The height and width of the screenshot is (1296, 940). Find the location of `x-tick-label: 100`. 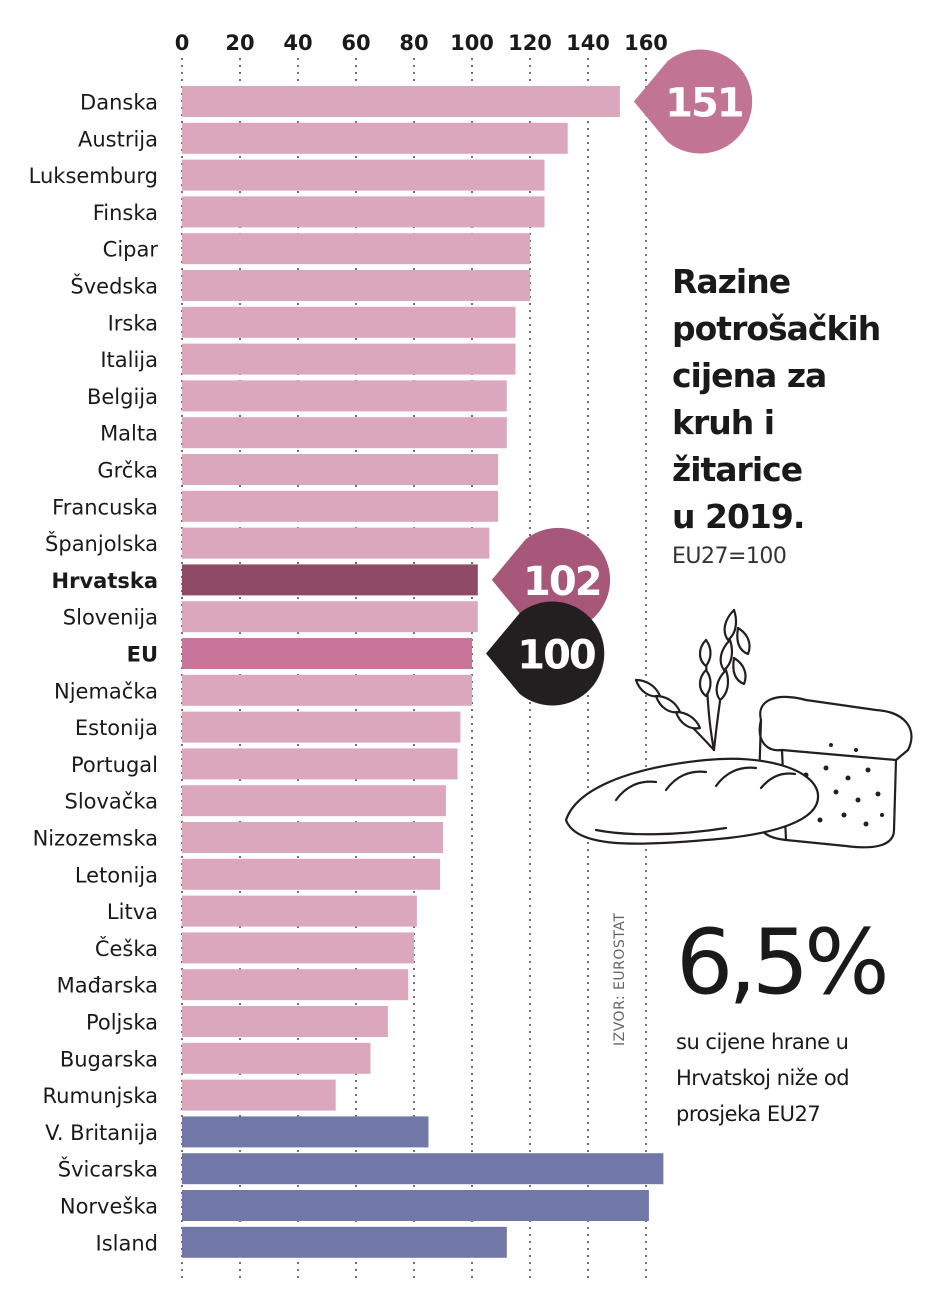

x-tick-label: 100 is located at coordinates (472, 43).